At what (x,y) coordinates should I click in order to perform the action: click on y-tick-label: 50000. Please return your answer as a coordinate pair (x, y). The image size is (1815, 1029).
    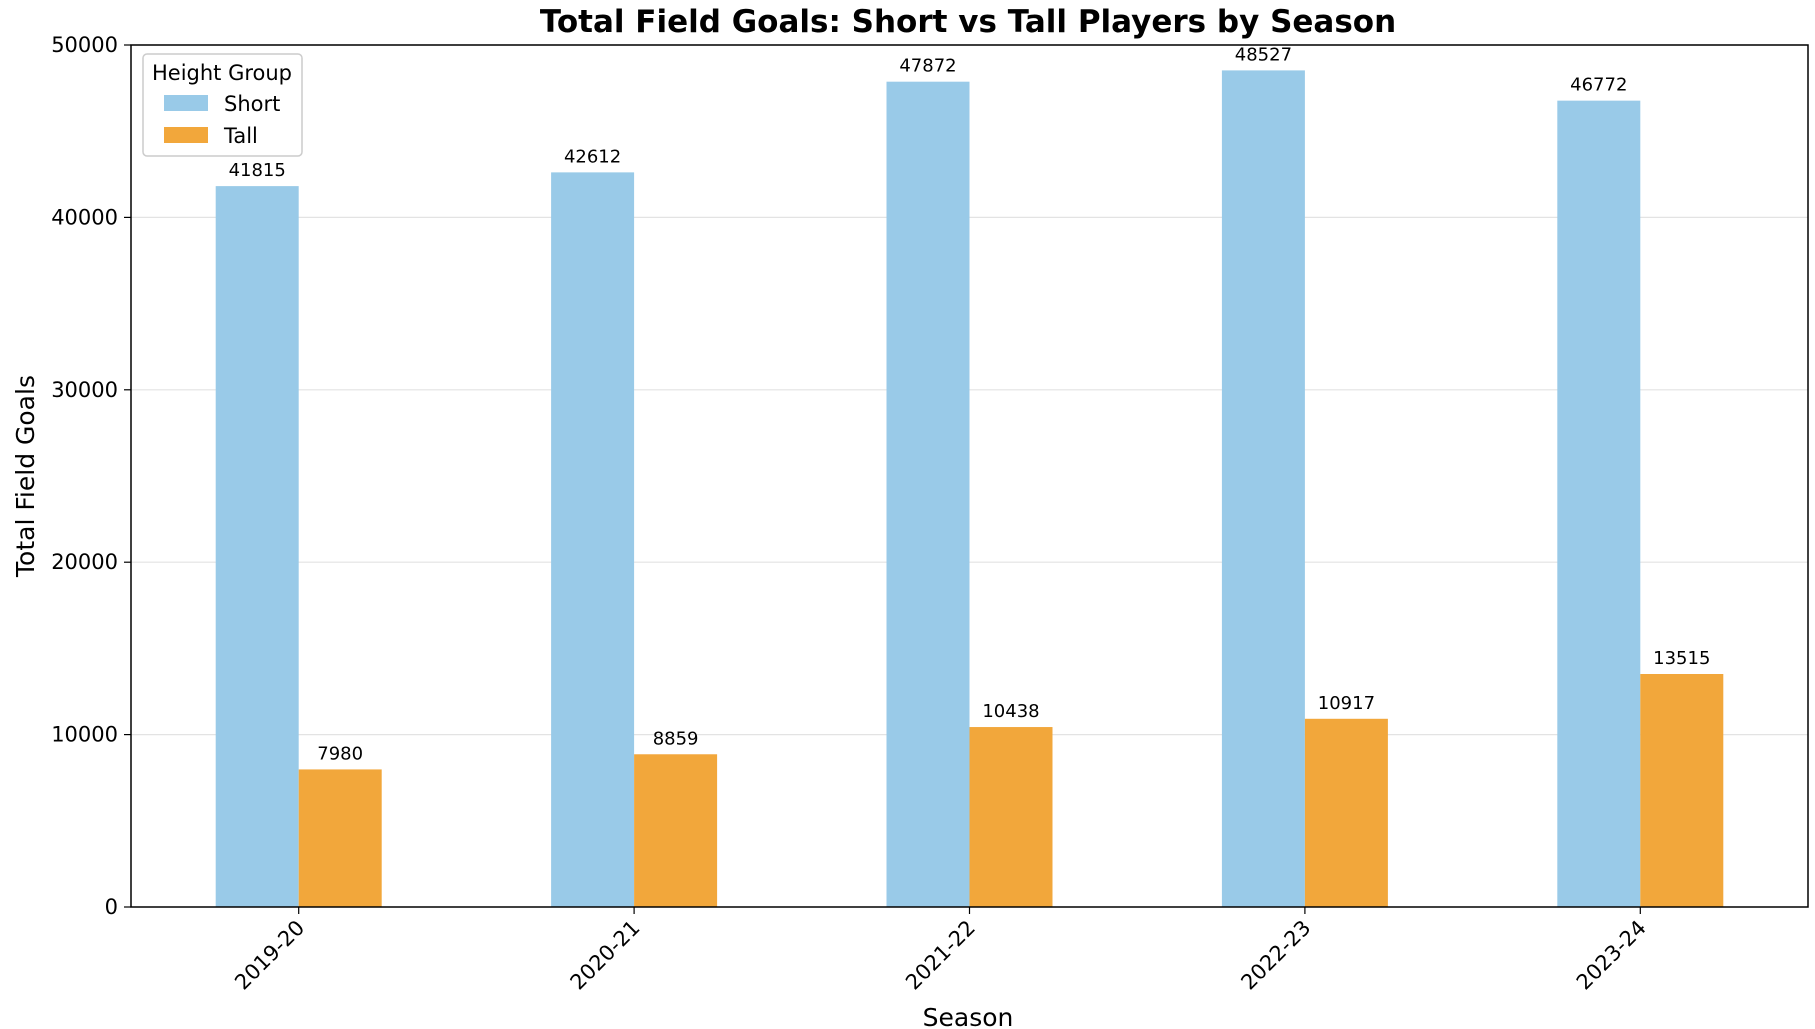
    Looking at the image, I should click on (84, 45).